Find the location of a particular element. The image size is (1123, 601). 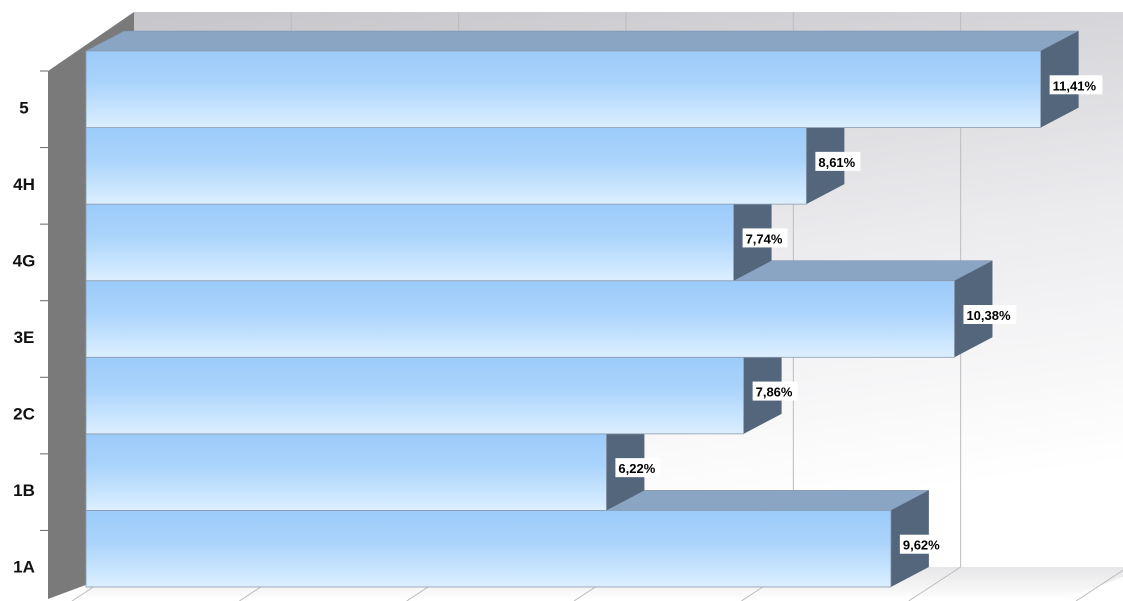

value-label: 7,74% is located at coordinates (764, 238).